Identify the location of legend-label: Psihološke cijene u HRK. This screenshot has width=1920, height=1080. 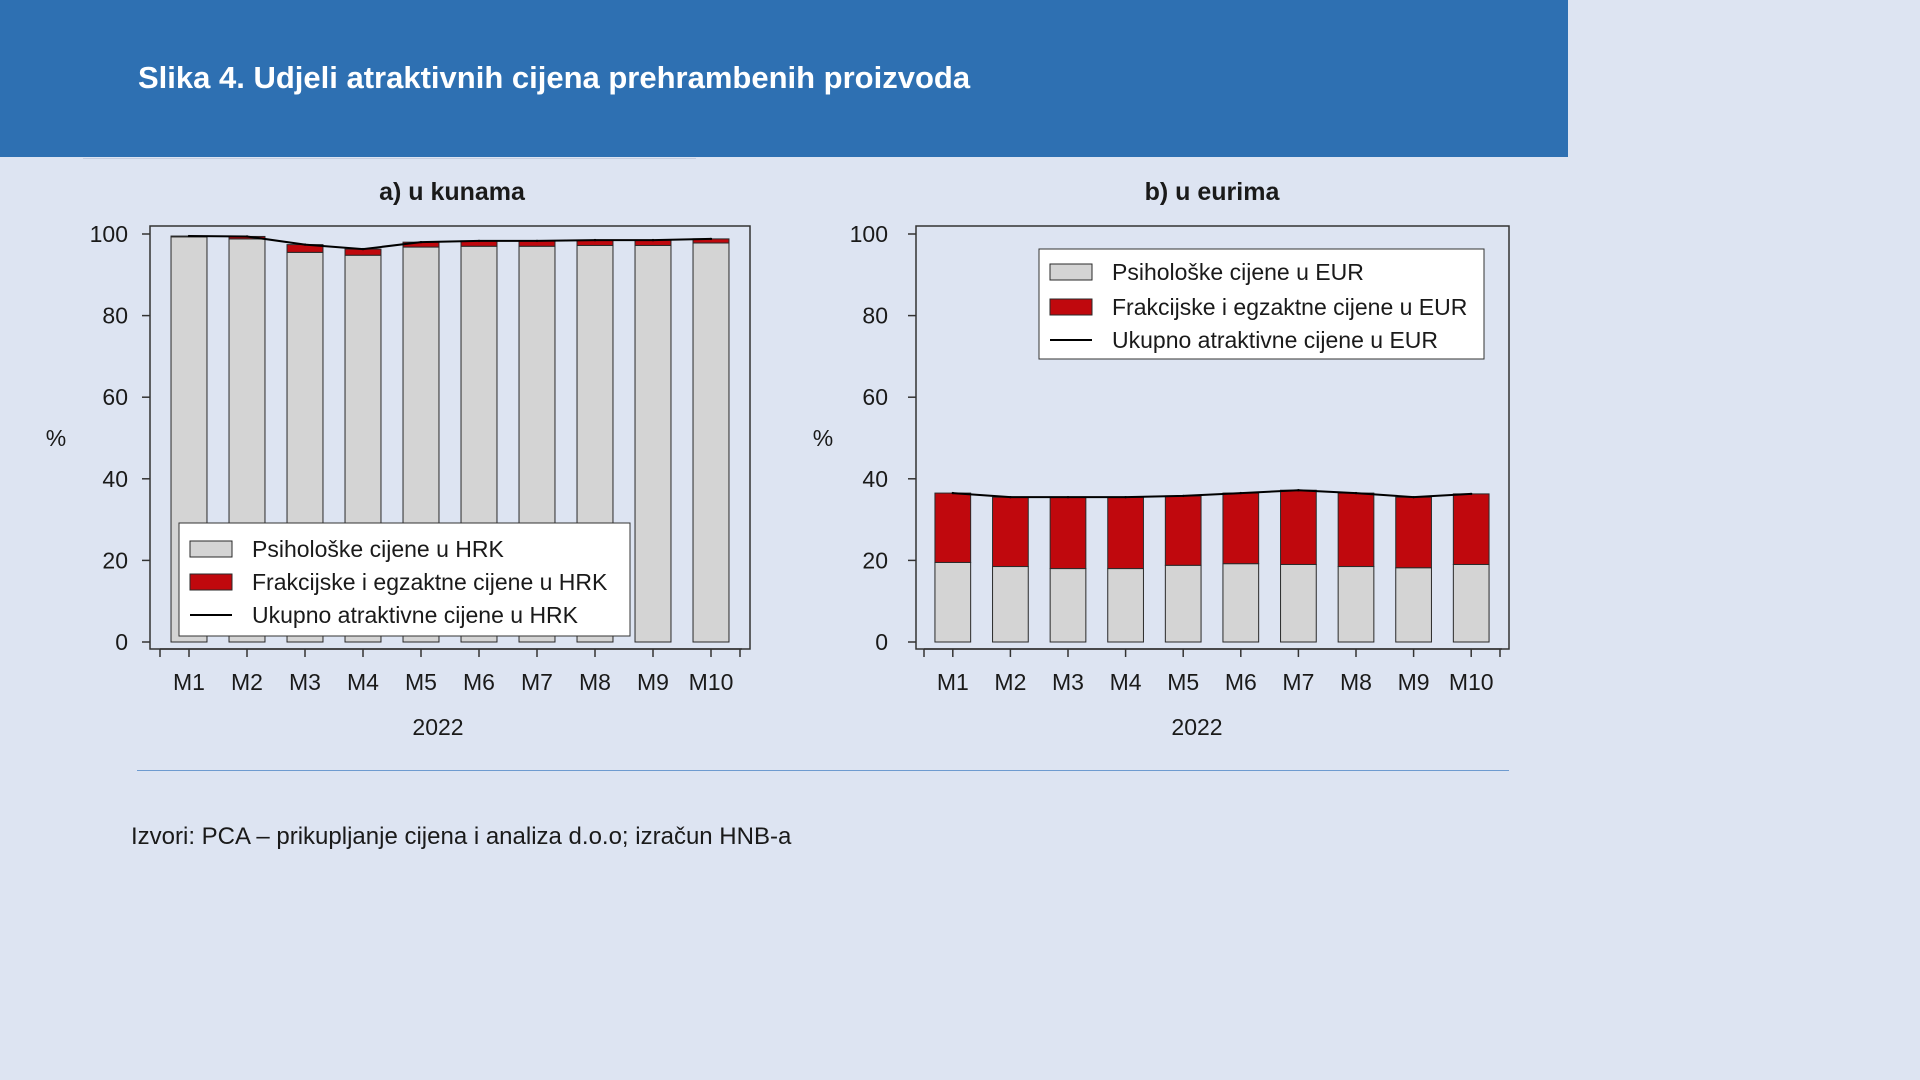
(378, 549).